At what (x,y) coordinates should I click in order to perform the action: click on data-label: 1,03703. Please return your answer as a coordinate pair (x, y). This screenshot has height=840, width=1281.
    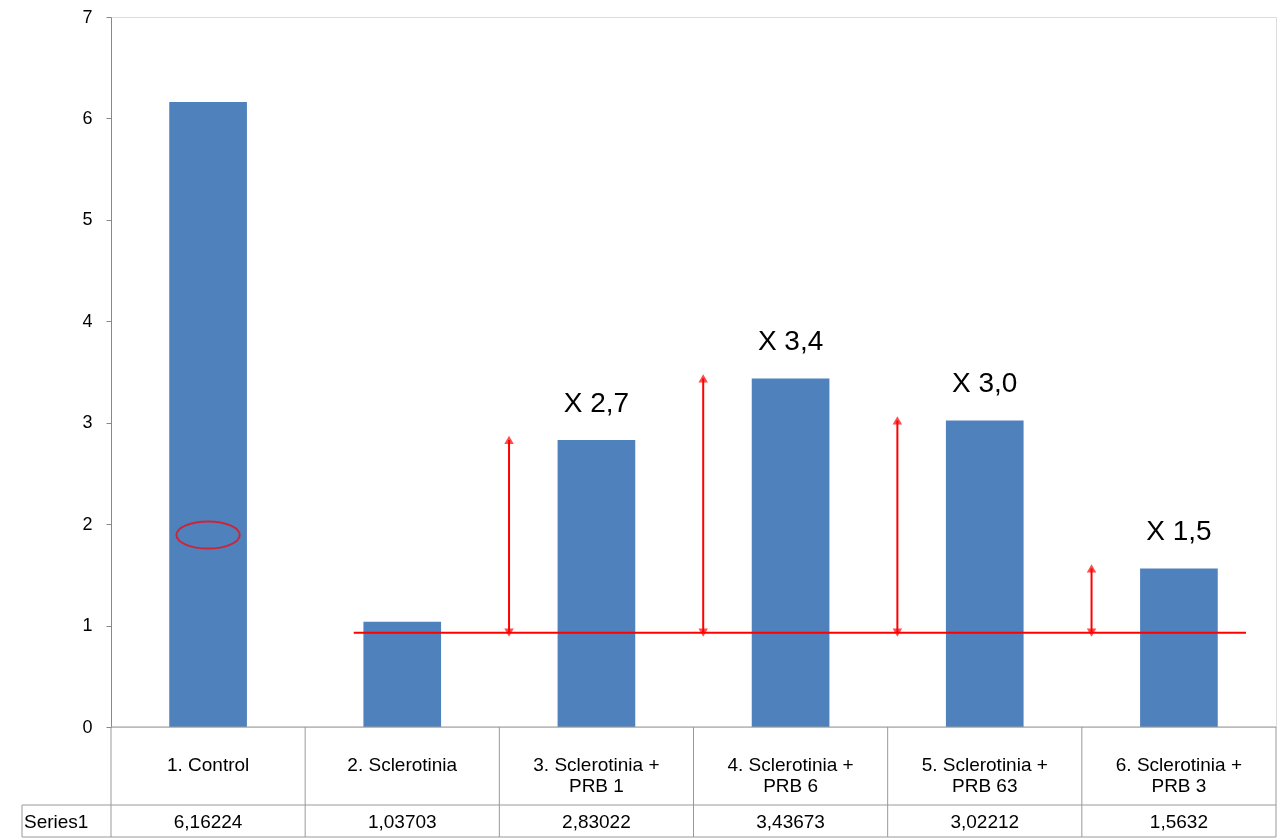
    Looking at the image, I should click on (402, 821).